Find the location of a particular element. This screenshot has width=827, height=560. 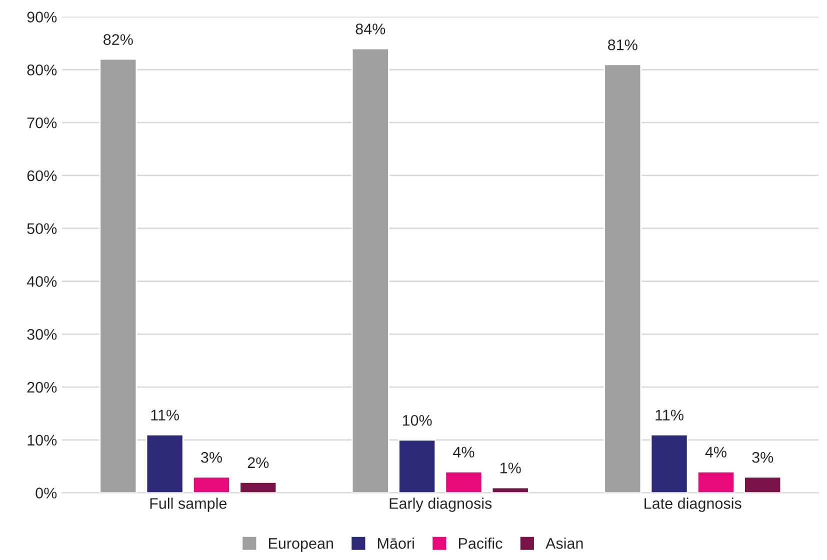

legend-label: European is located at coordinates (300, 545).